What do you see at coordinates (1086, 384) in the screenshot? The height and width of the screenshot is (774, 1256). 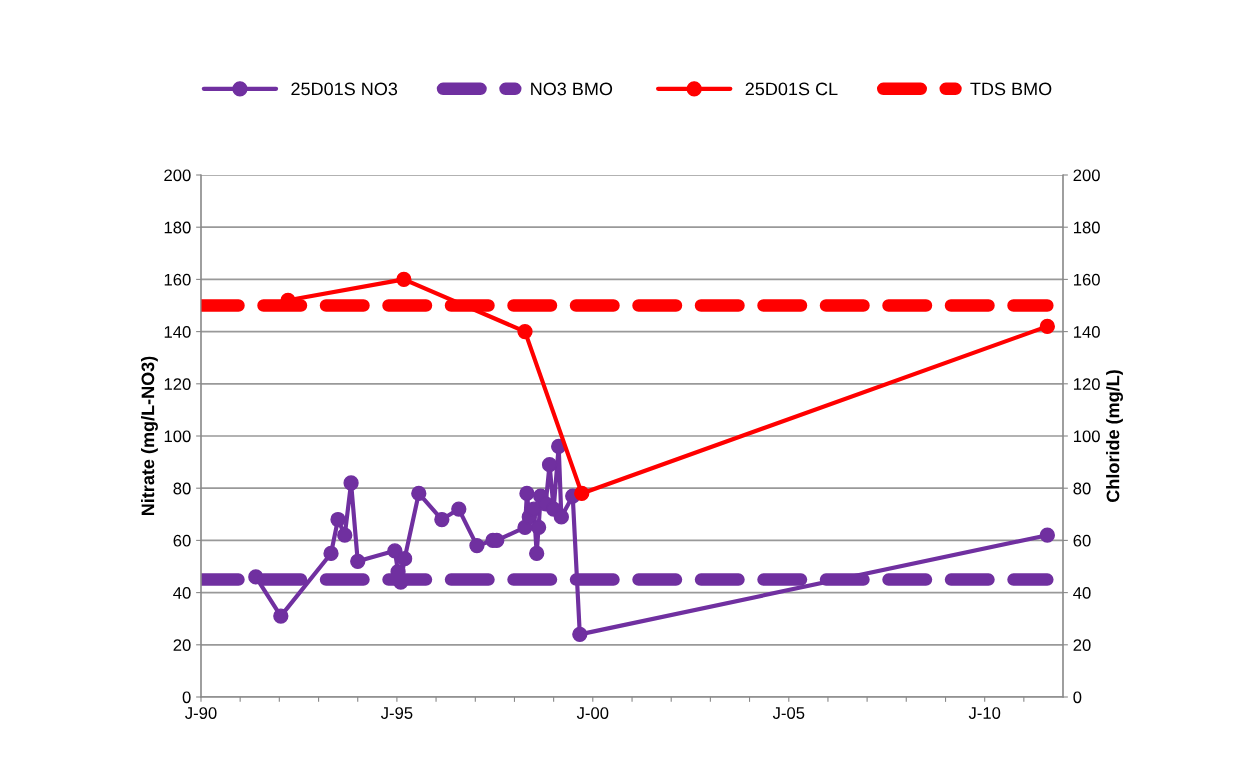 I see `y2-tick-label: 120` at bounding box center [1086, 384].